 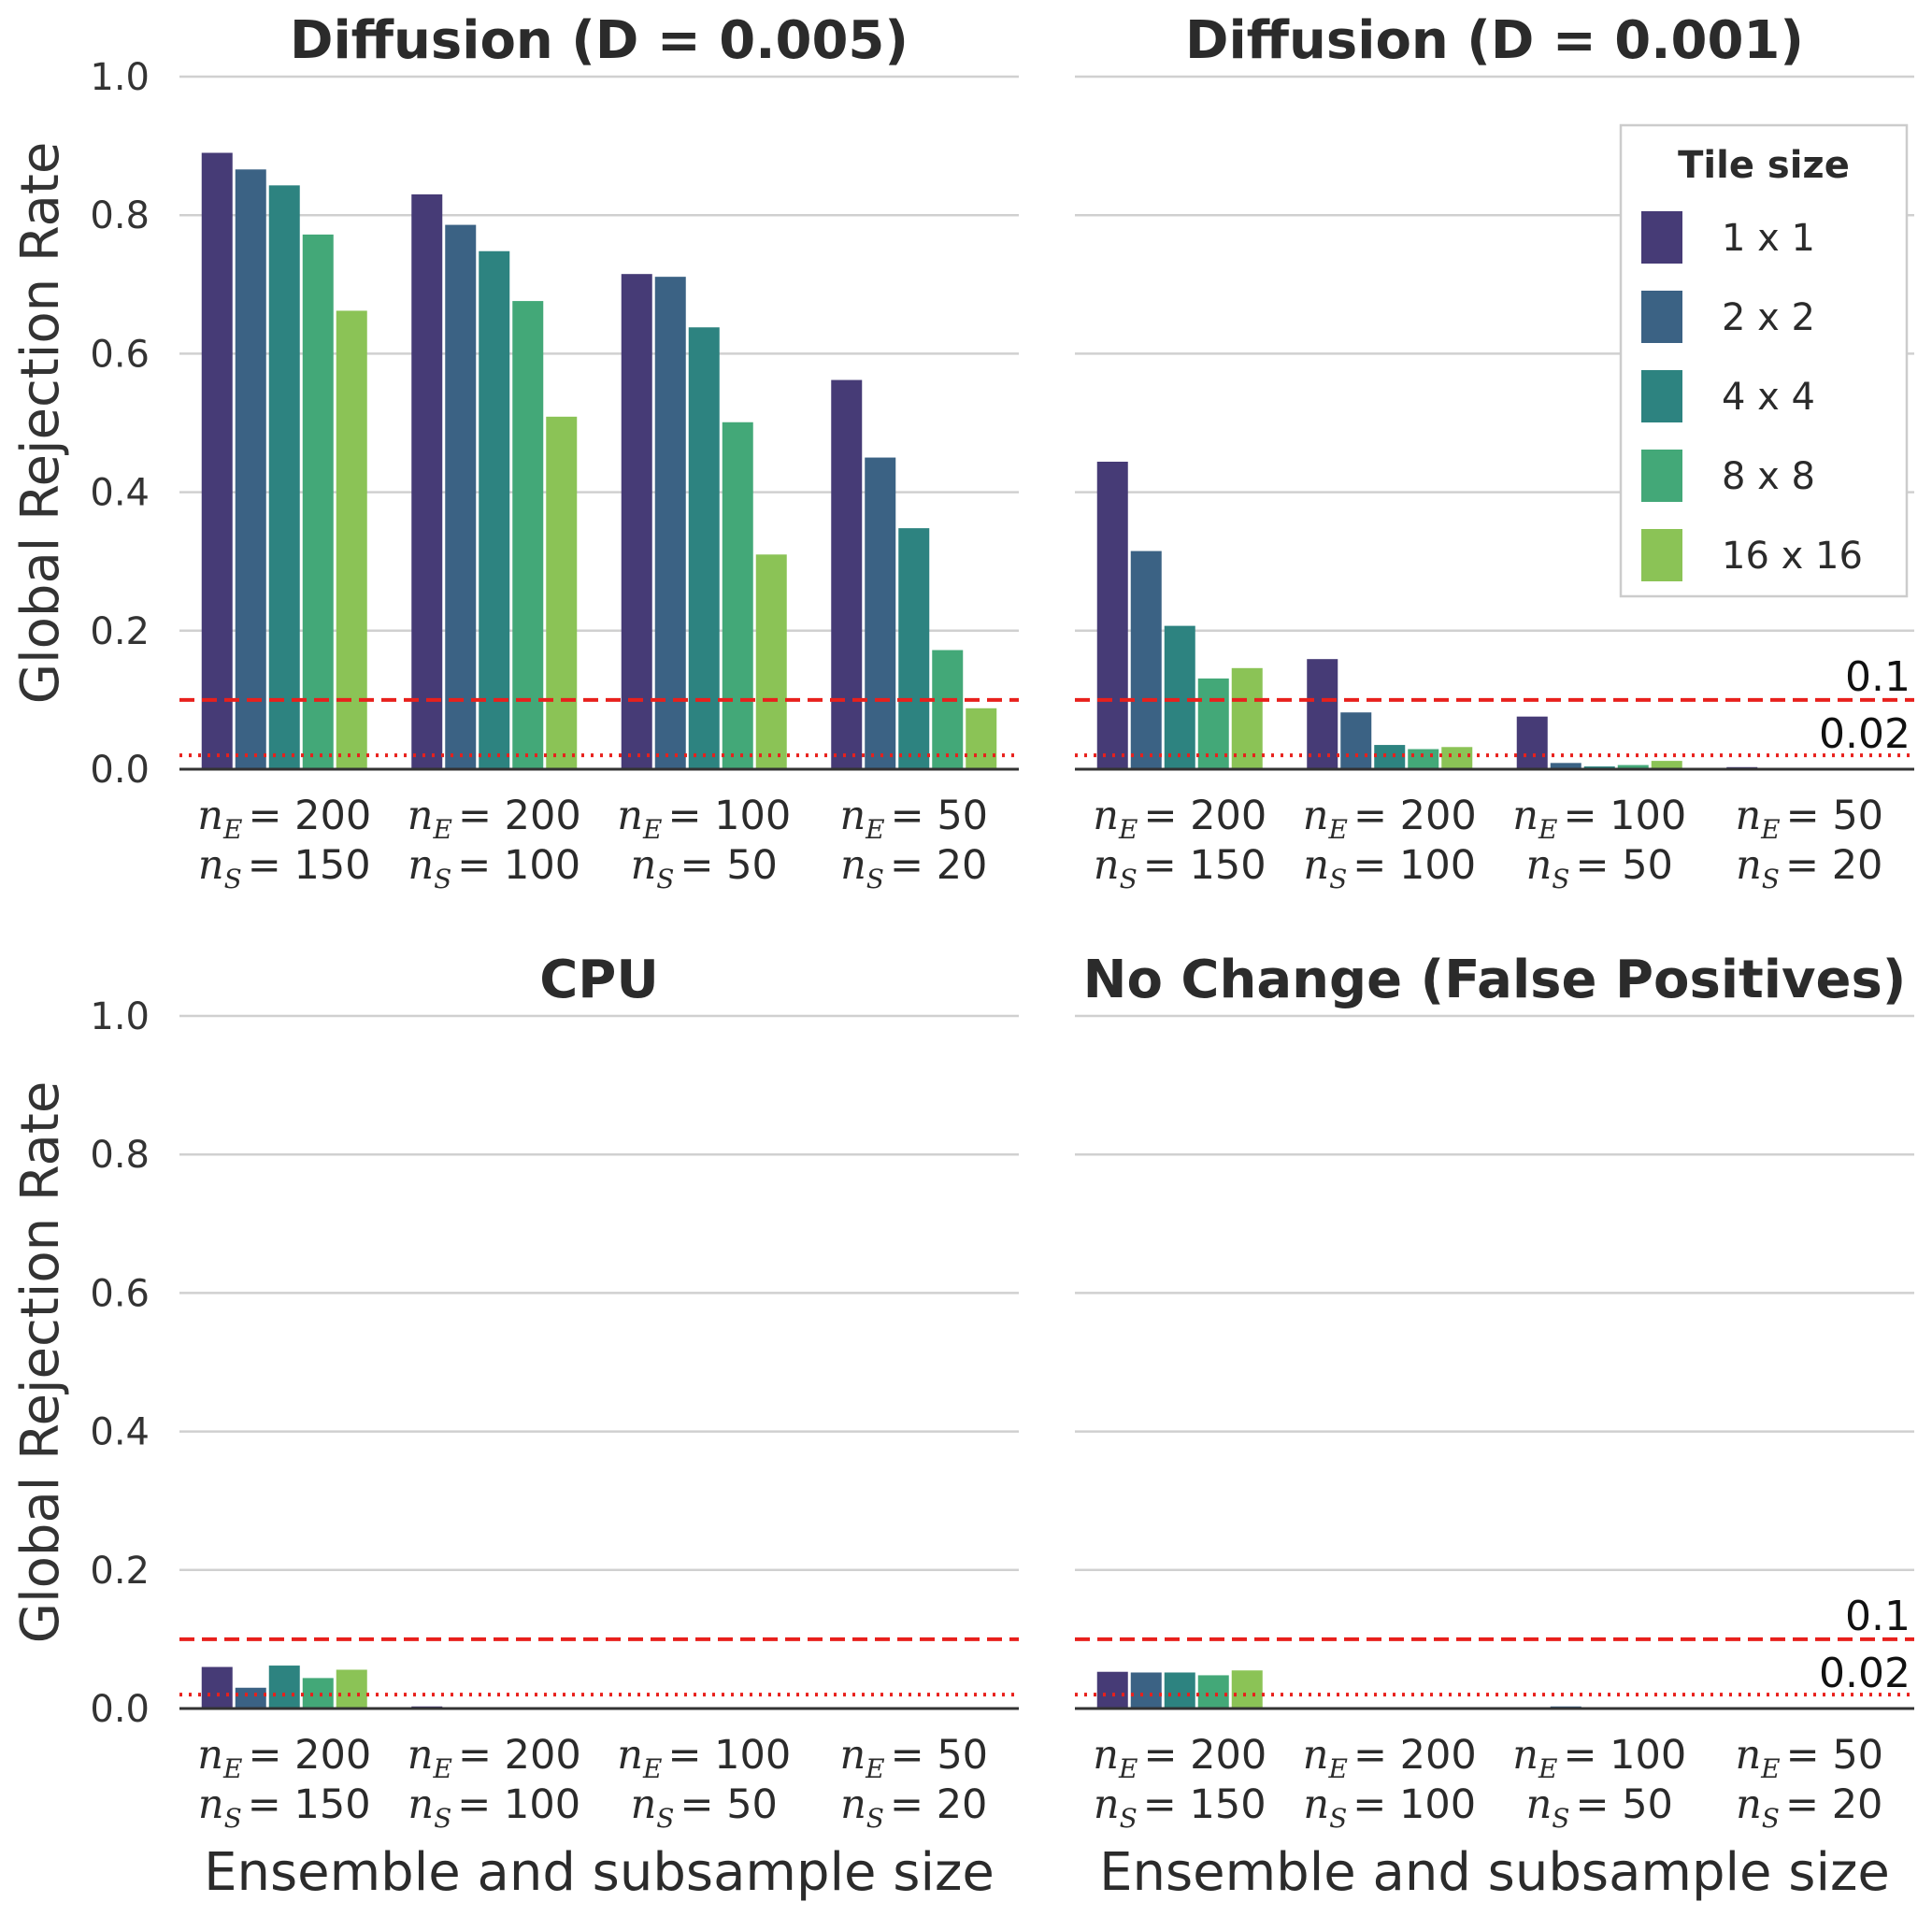 What do you see at coordinates (1792, 557) in the screenshot?
I see `legend-label: 16 x 16` at bounding box center [1792, 557].